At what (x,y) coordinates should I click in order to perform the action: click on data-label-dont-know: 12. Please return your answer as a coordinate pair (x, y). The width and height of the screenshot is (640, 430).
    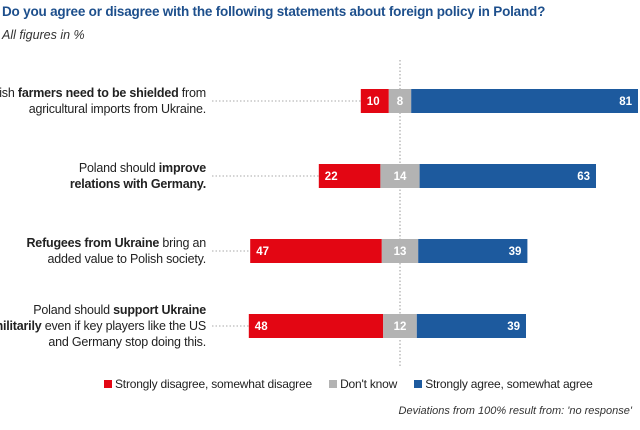
    Looking at the image, I should click on (400, 327).